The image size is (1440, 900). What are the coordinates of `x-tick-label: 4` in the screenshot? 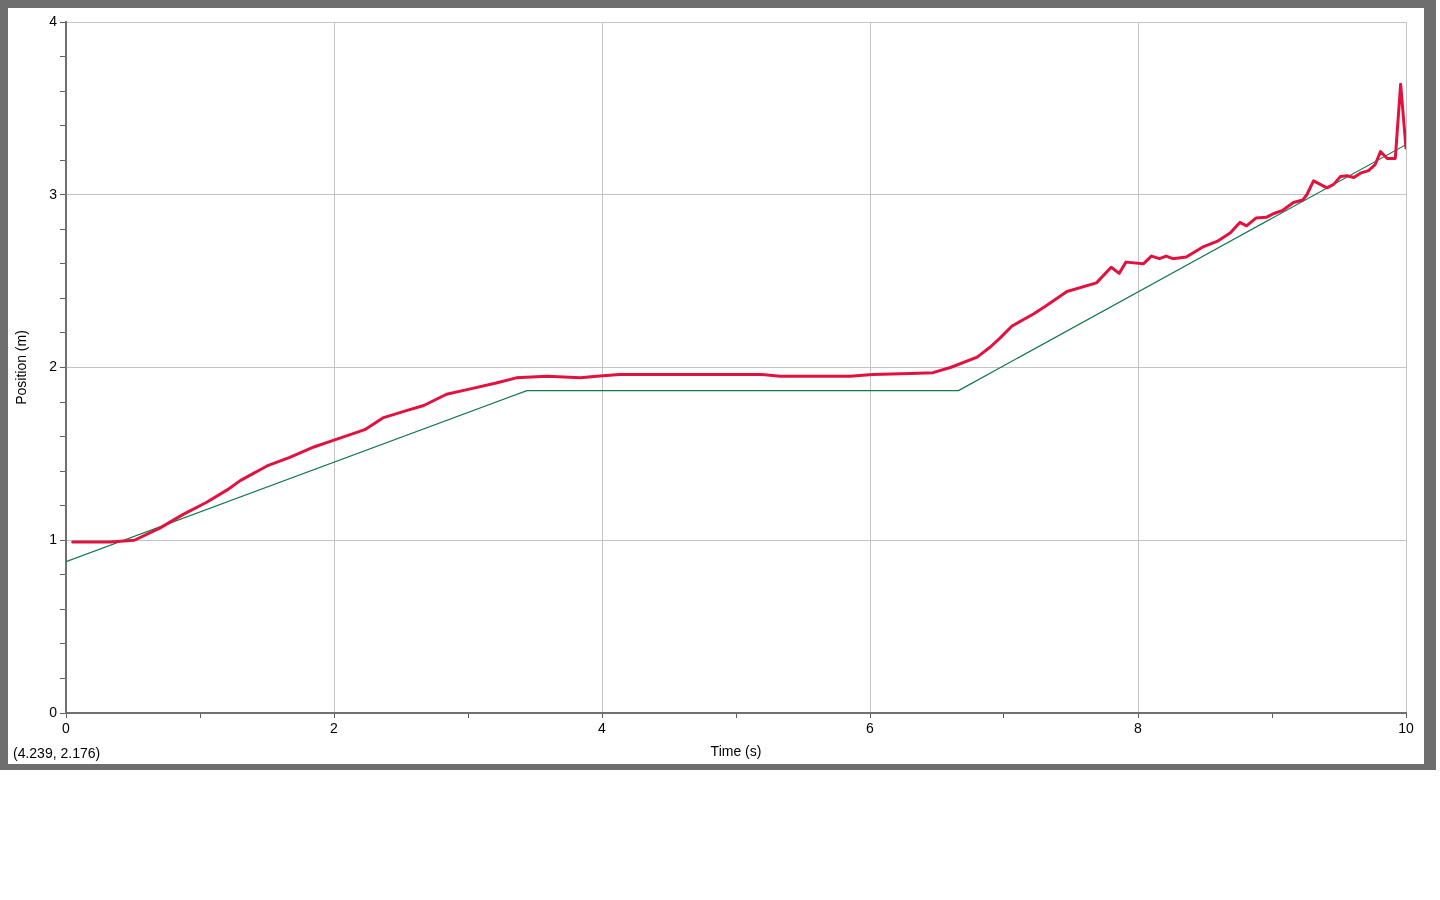 It's located at (602, 728).